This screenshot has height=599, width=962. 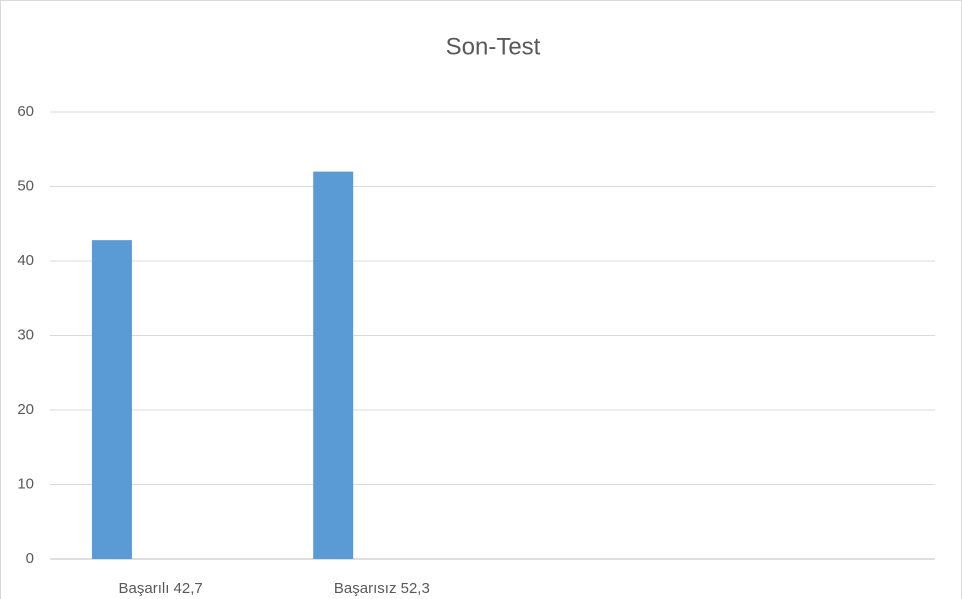 What do you see at coordinates (25, 334) in the screenshot?
I see `y-tick-label: 30` at bounding box center [25, 334].